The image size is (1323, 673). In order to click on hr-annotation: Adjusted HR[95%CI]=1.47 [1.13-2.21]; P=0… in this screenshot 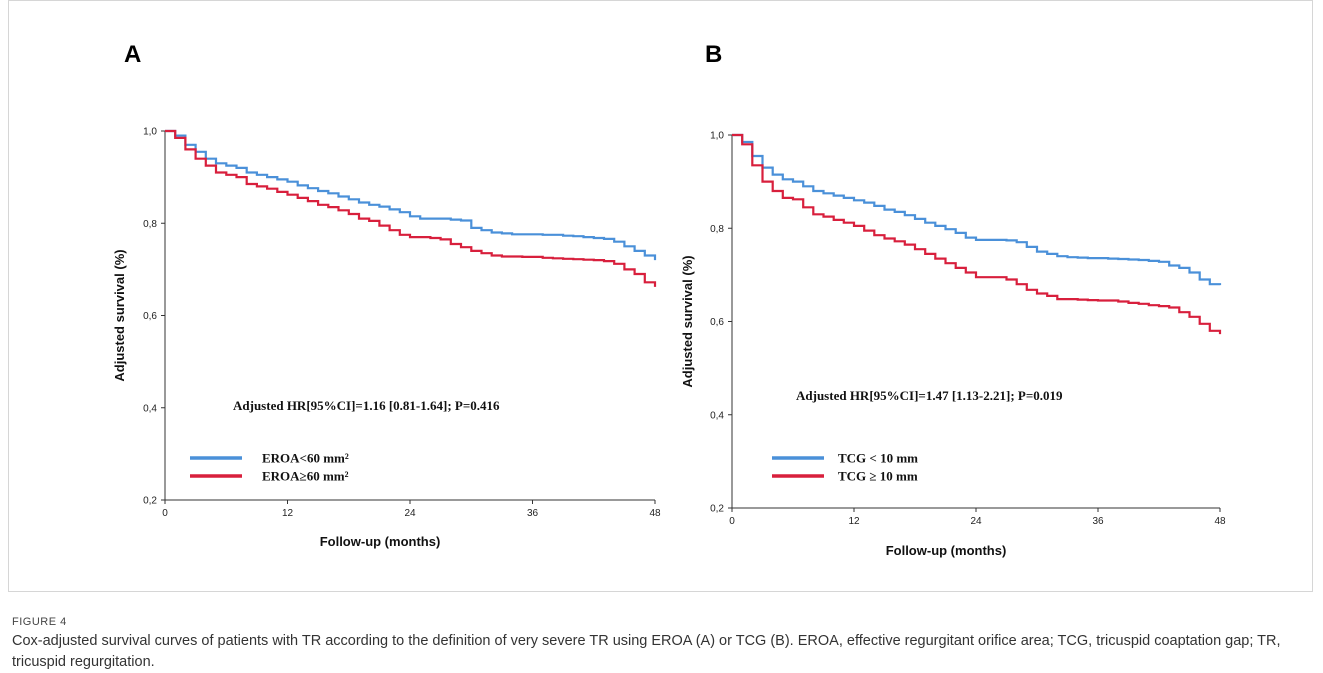, I will do `click(929, 395)`.